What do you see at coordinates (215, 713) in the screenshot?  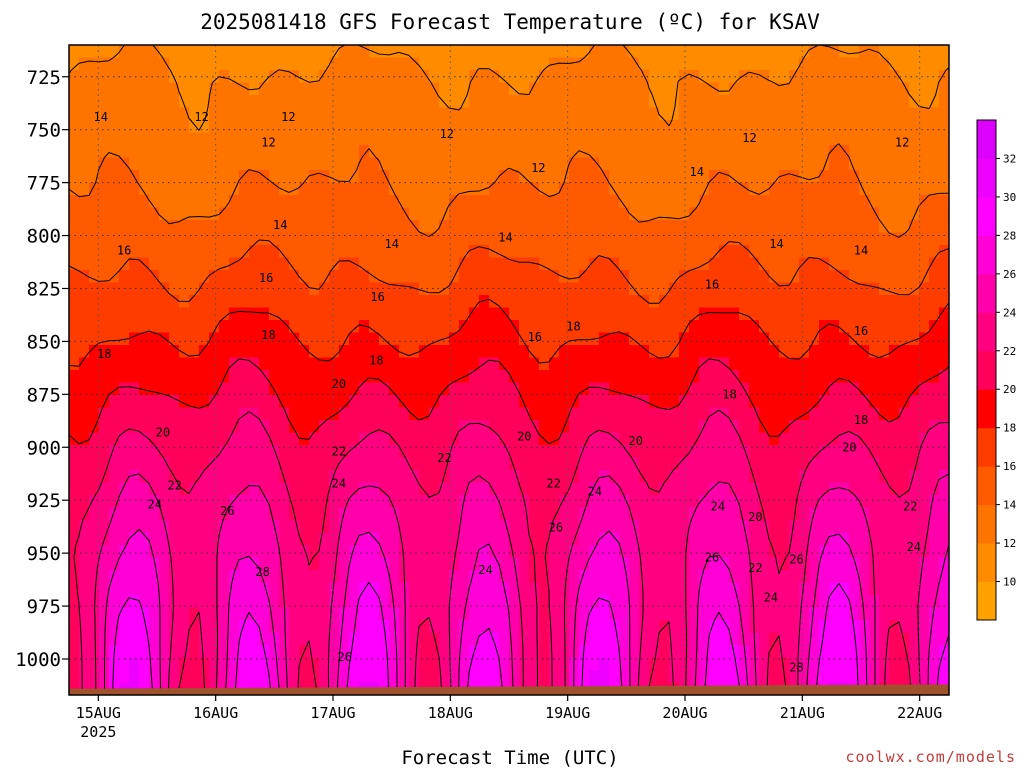 I see `x-tick-label: 16AUG` at bounding box center [215, 713].